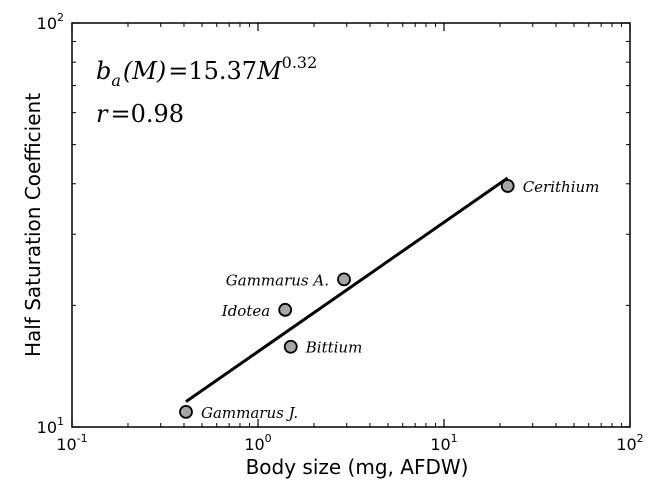  Describe the element at coordinates (178, 71) in the screenshot. I see `equation-equals: =` at that location.